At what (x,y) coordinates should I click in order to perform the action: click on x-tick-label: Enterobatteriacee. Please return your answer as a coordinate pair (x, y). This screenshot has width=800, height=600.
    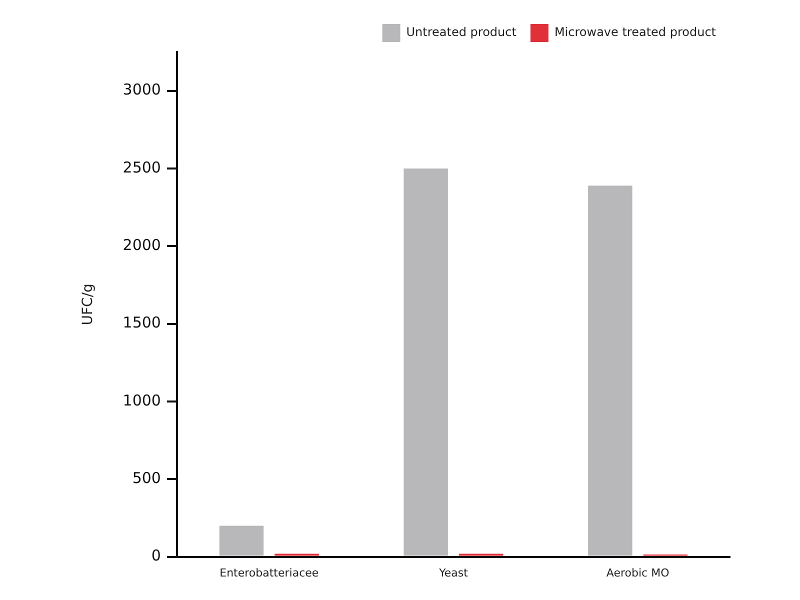
    Looking at the image, I should click on (269, 573).